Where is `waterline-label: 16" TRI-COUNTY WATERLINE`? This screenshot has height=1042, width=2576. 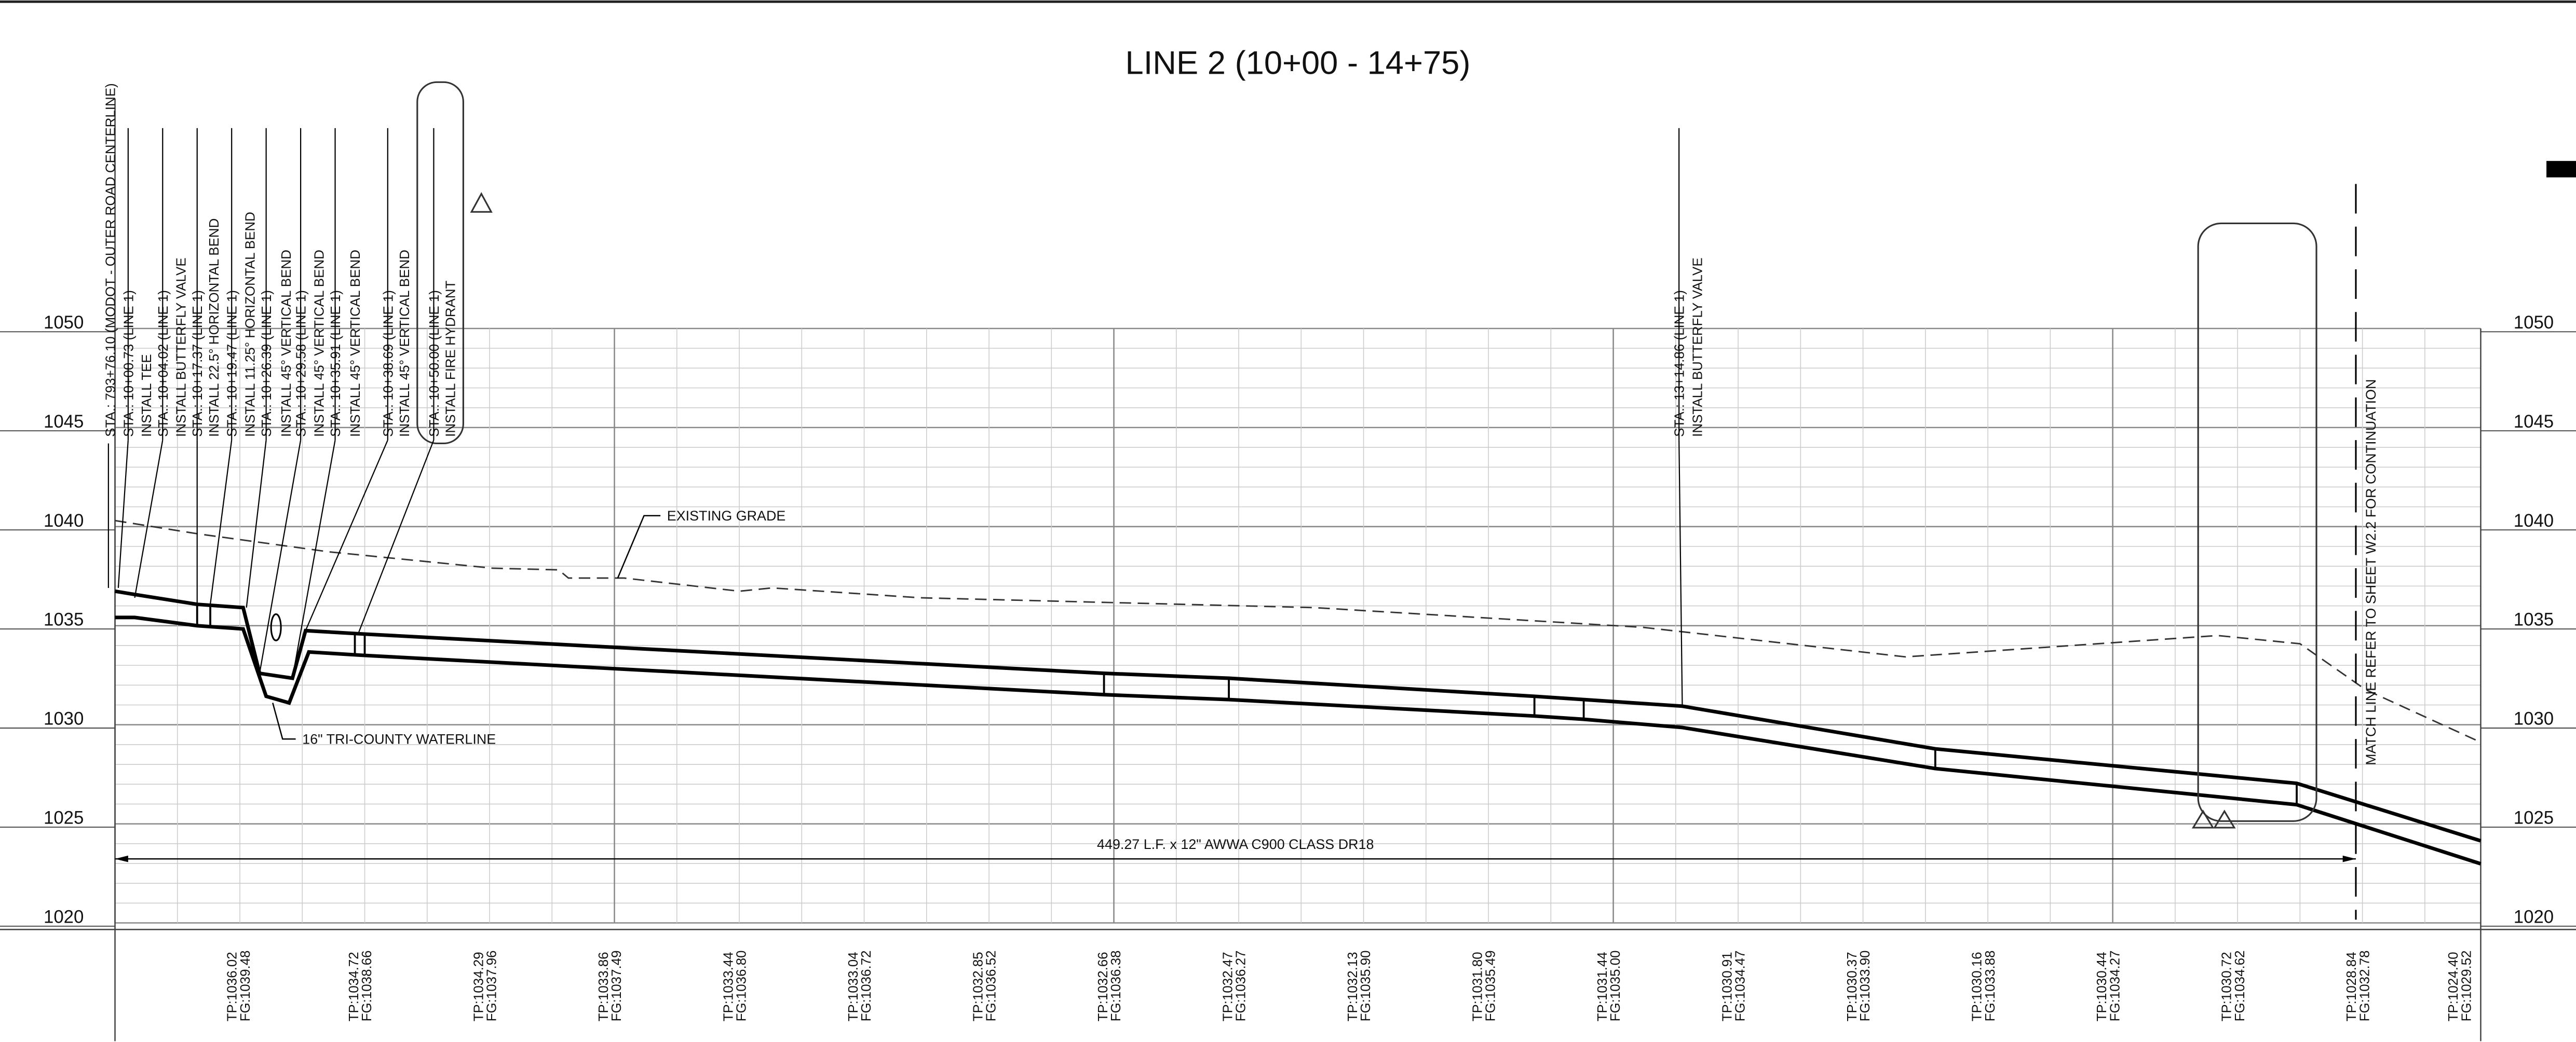
waterline-label: 16" TRI-COUNTY WATERLINE is located at coordinates (399, 739).